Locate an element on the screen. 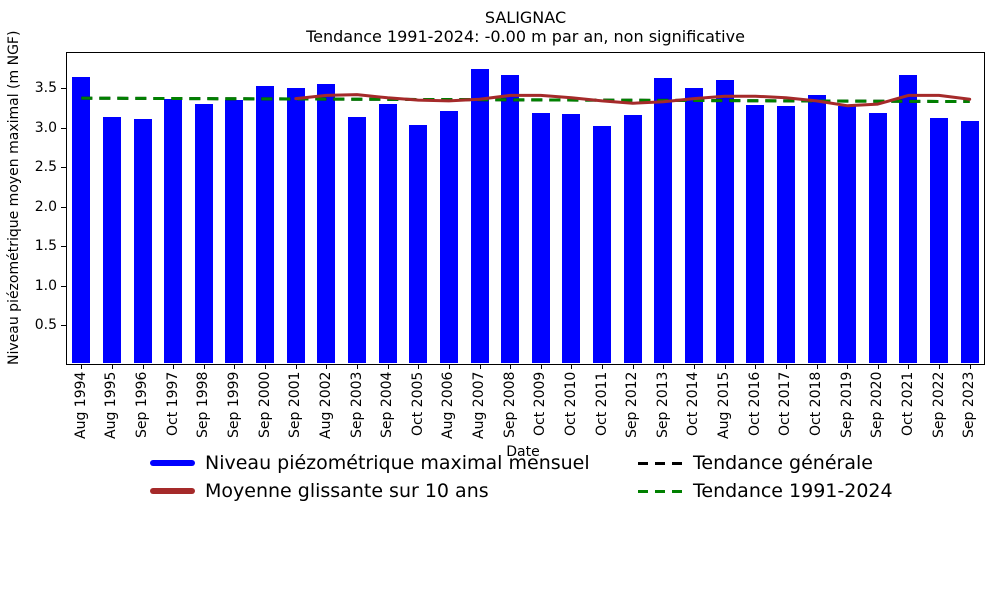 This screenshot has height=600, width=1000. legend-label-tendance-generale: Tendance générale is located at coordinates (783, 463).